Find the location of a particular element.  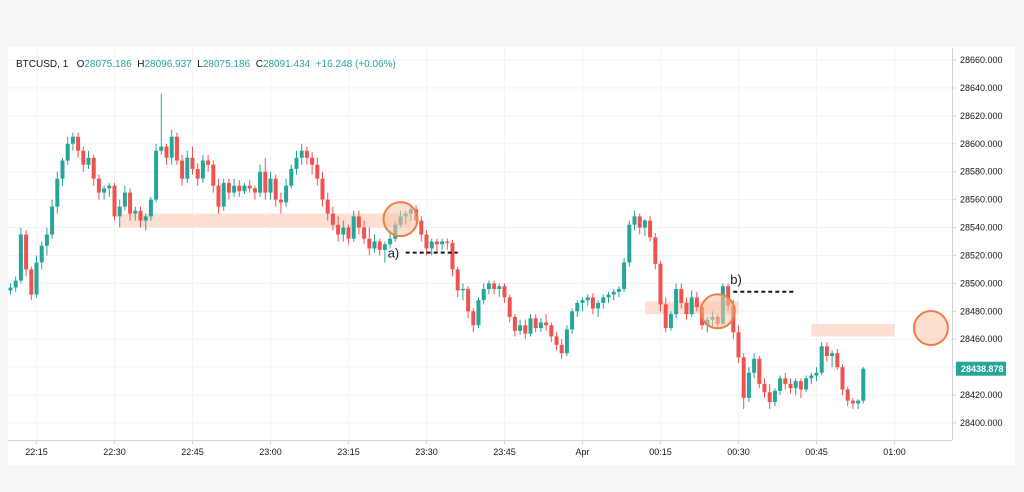

last-price-tag: 28438.878 is located at coordinates (981, 368).